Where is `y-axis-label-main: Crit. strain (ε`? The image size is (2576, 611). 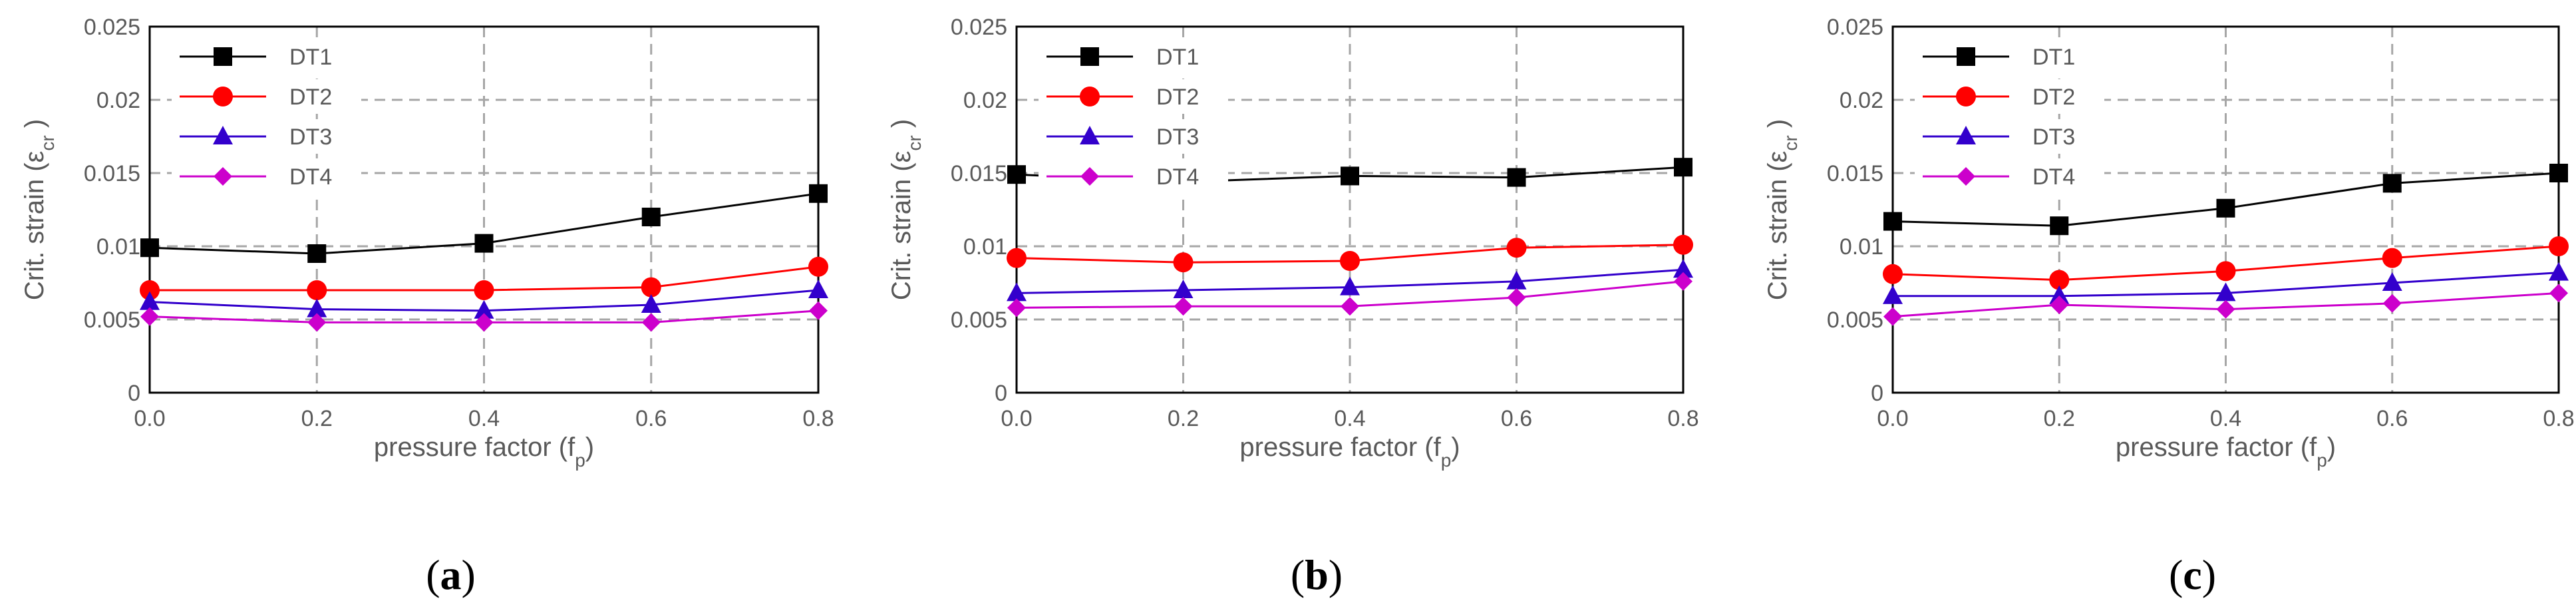
y-axis-label-main: Crit. strain (ε is located at coordinates (901, 225).